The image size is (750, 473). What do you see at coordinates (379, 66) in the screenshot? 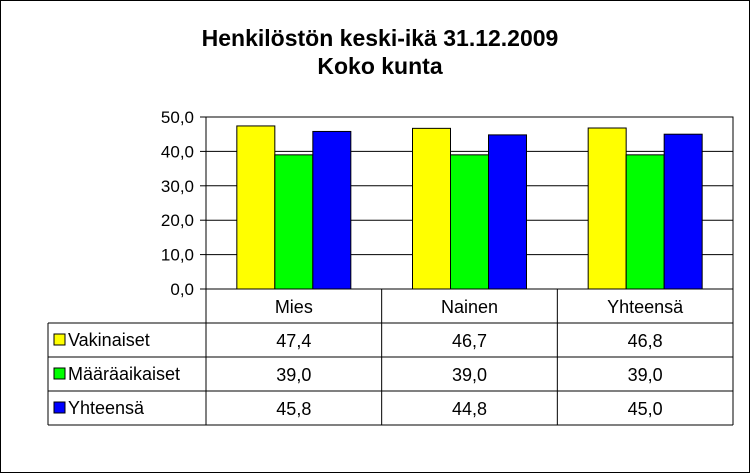
I see `chart-subtitle: Koko kunta` at bounding box center [379, 66].